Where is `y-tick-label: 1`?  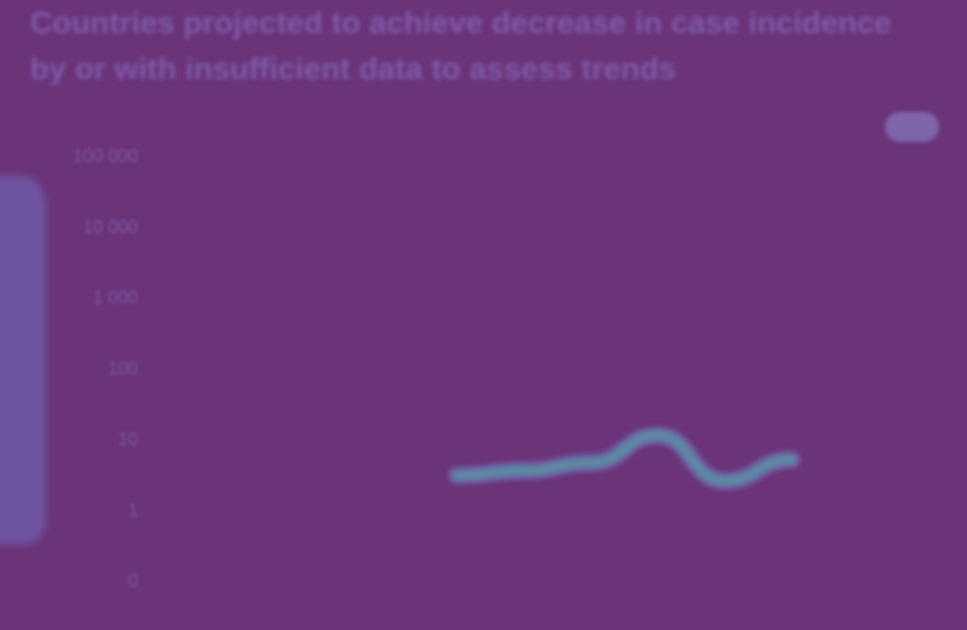 y-tick-label: 1 is located at coordinates (133, 510).